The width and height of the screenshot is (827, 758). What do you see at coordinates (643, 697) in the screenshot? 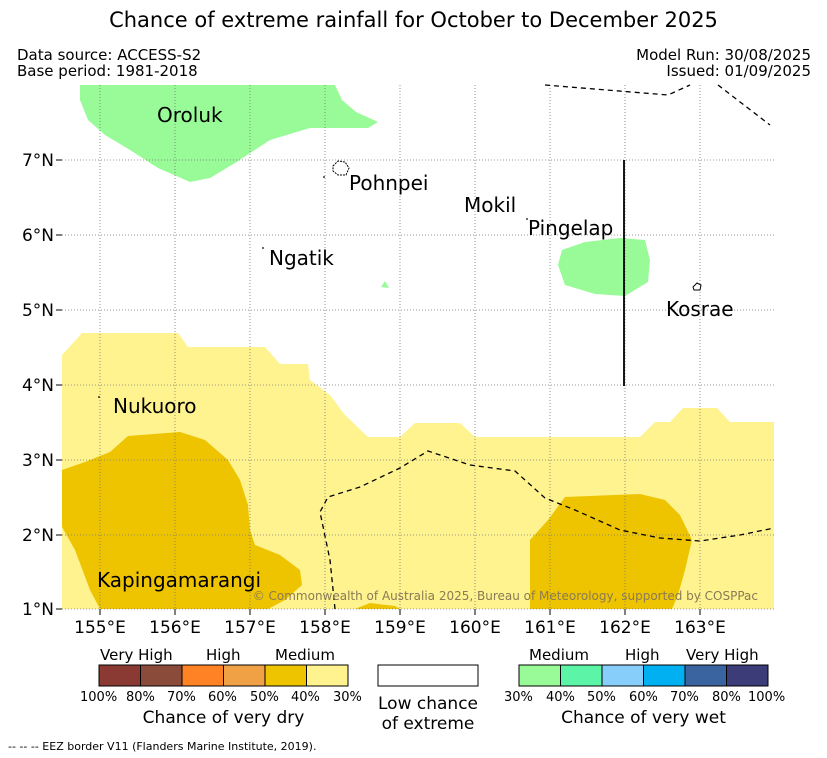
I see `wet-pct-60: 60%` at bounding box center [643, 697].